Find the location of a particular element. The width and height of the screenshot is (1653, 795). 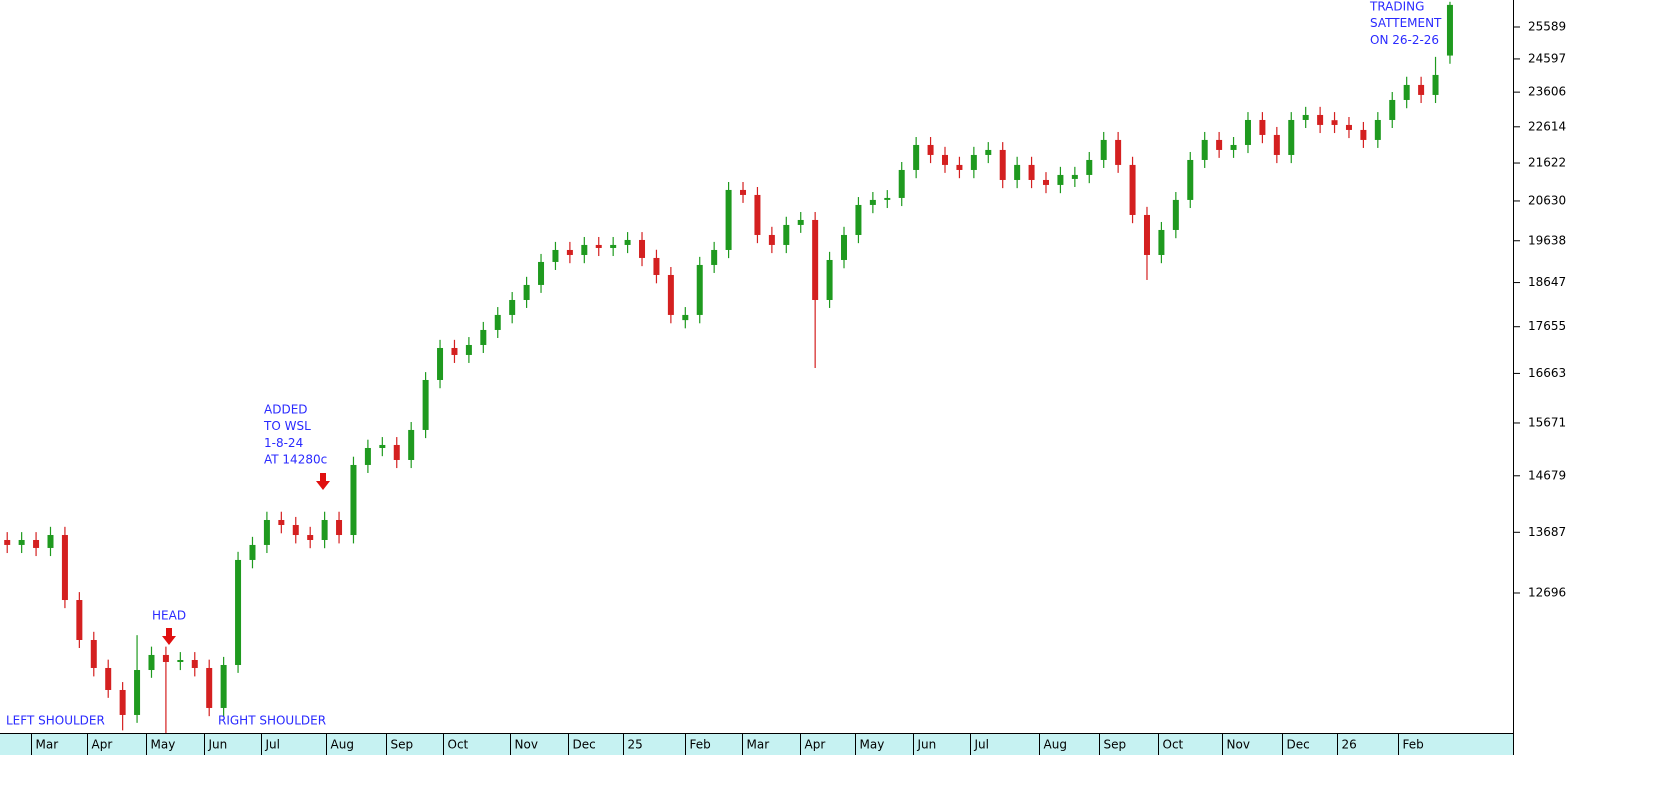

x-tick-label: Mar is located at coordinates (47, 745).